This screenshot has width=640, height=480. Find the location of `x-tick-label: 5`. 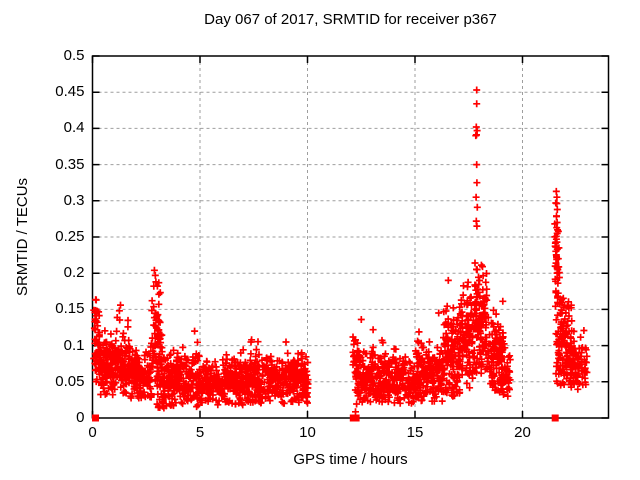

x-tick-label: 5 is located at coordinates (200, 432).